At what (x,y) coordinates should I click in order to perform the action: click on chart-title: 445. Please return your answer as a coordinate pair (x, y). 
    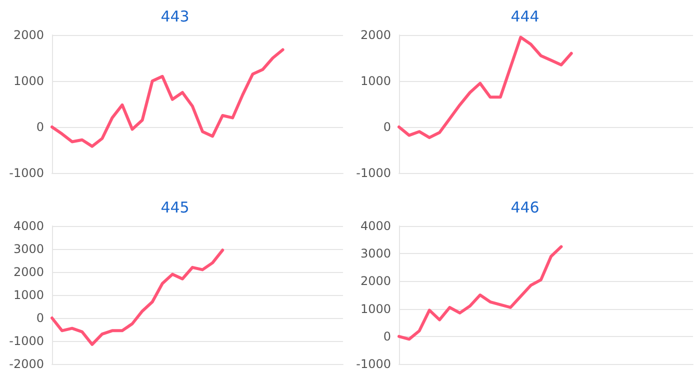
    Looking at the image, I should click on (175, 207).